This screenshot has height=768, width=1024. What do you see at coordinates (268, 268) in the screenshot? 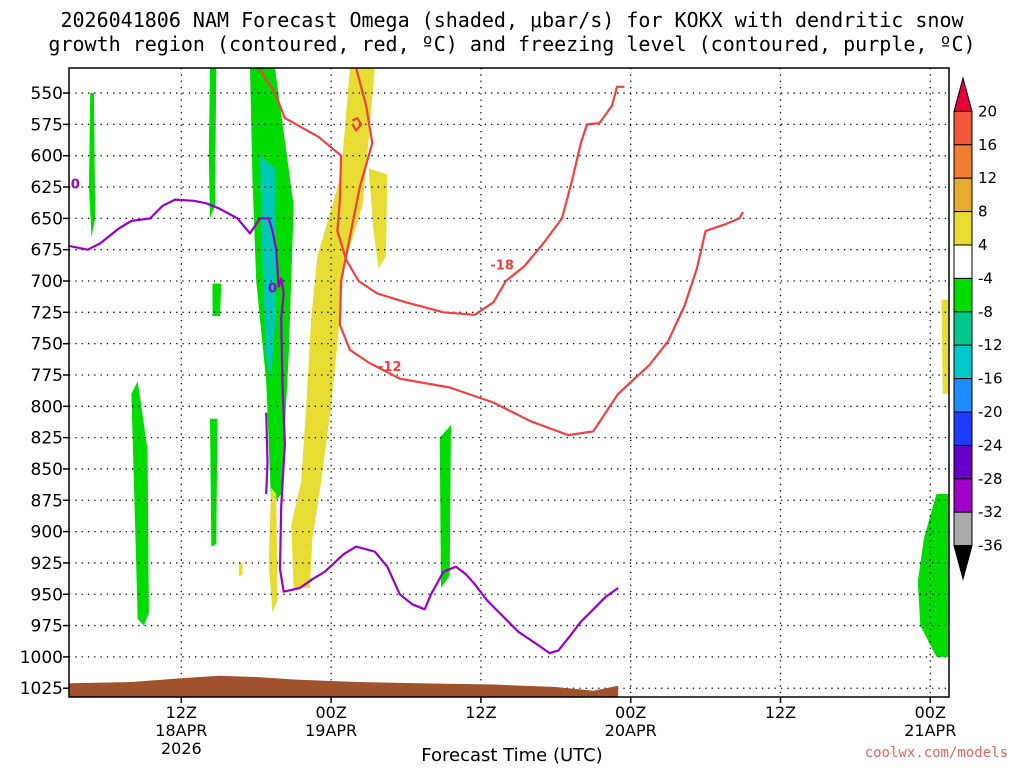
I see `omega-region-teal` at bounding box center [268, 268].